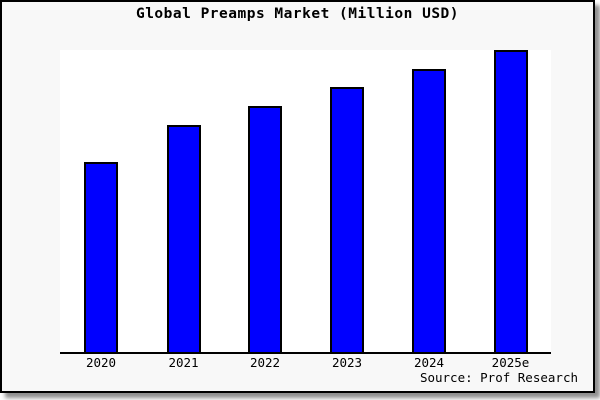  I want to click on x-tick-label-2022: 2022, so click(265, 362).